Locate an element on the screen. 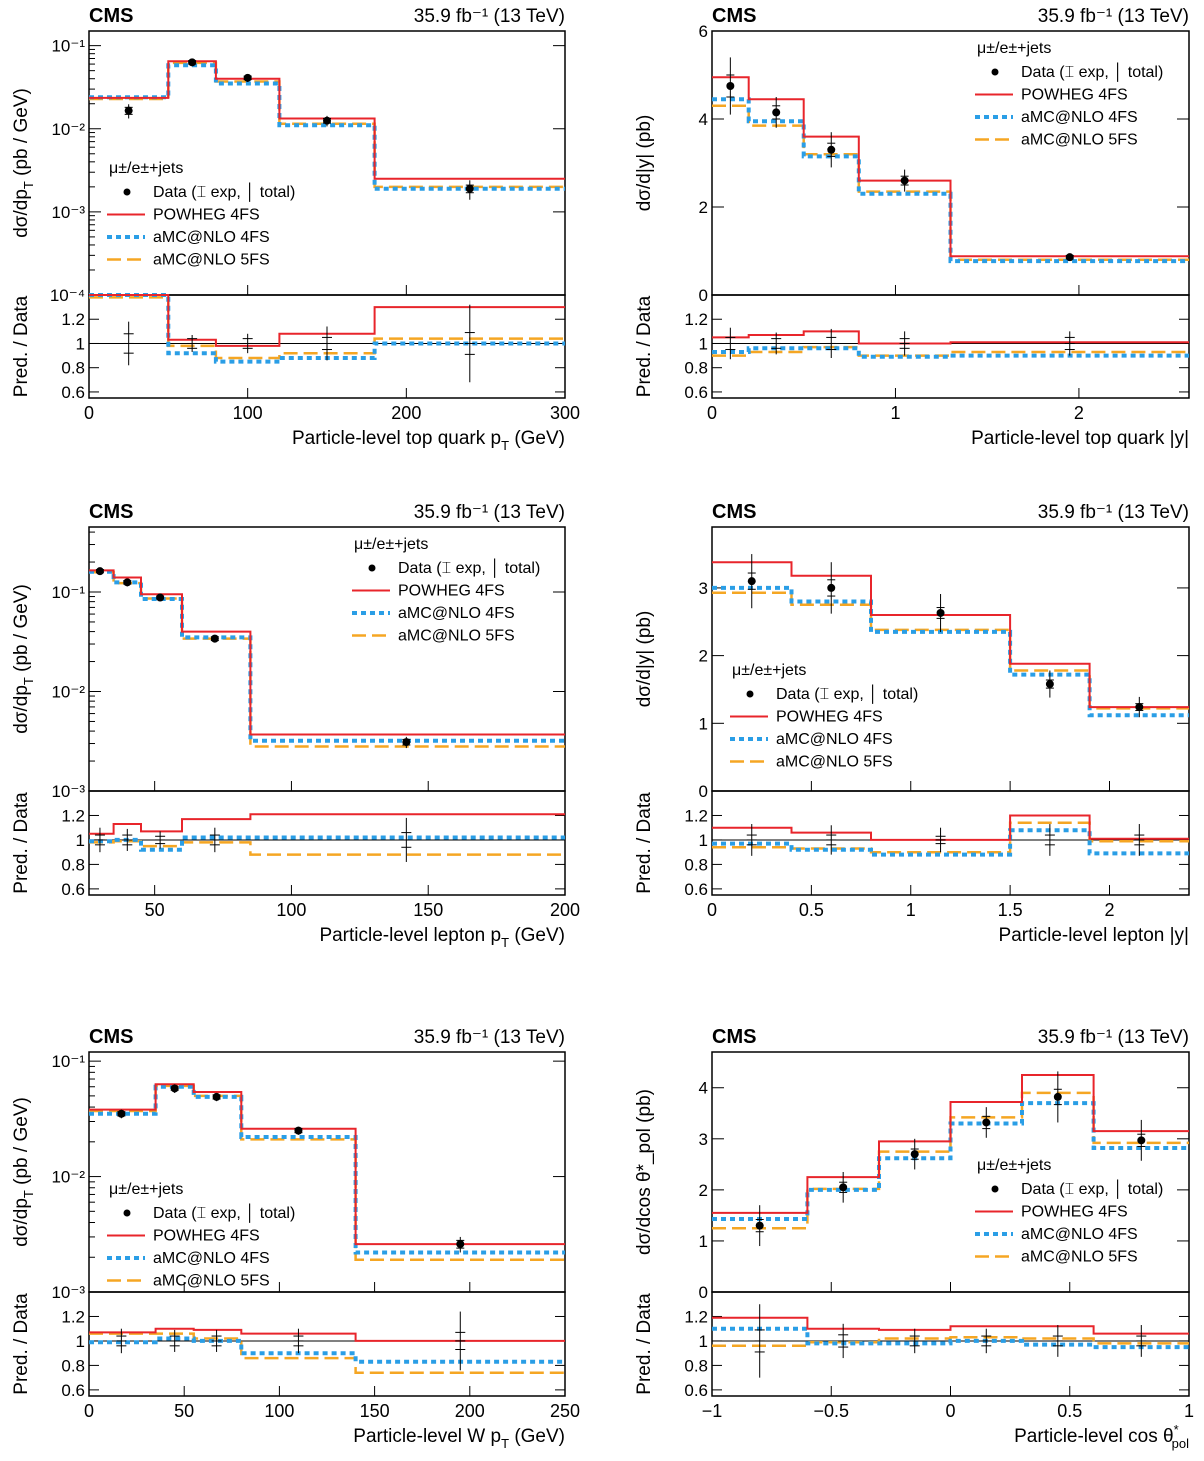 This screenshot has height=1461, width=1204. experiment-label: CMS is located at coordinates (734, 512).